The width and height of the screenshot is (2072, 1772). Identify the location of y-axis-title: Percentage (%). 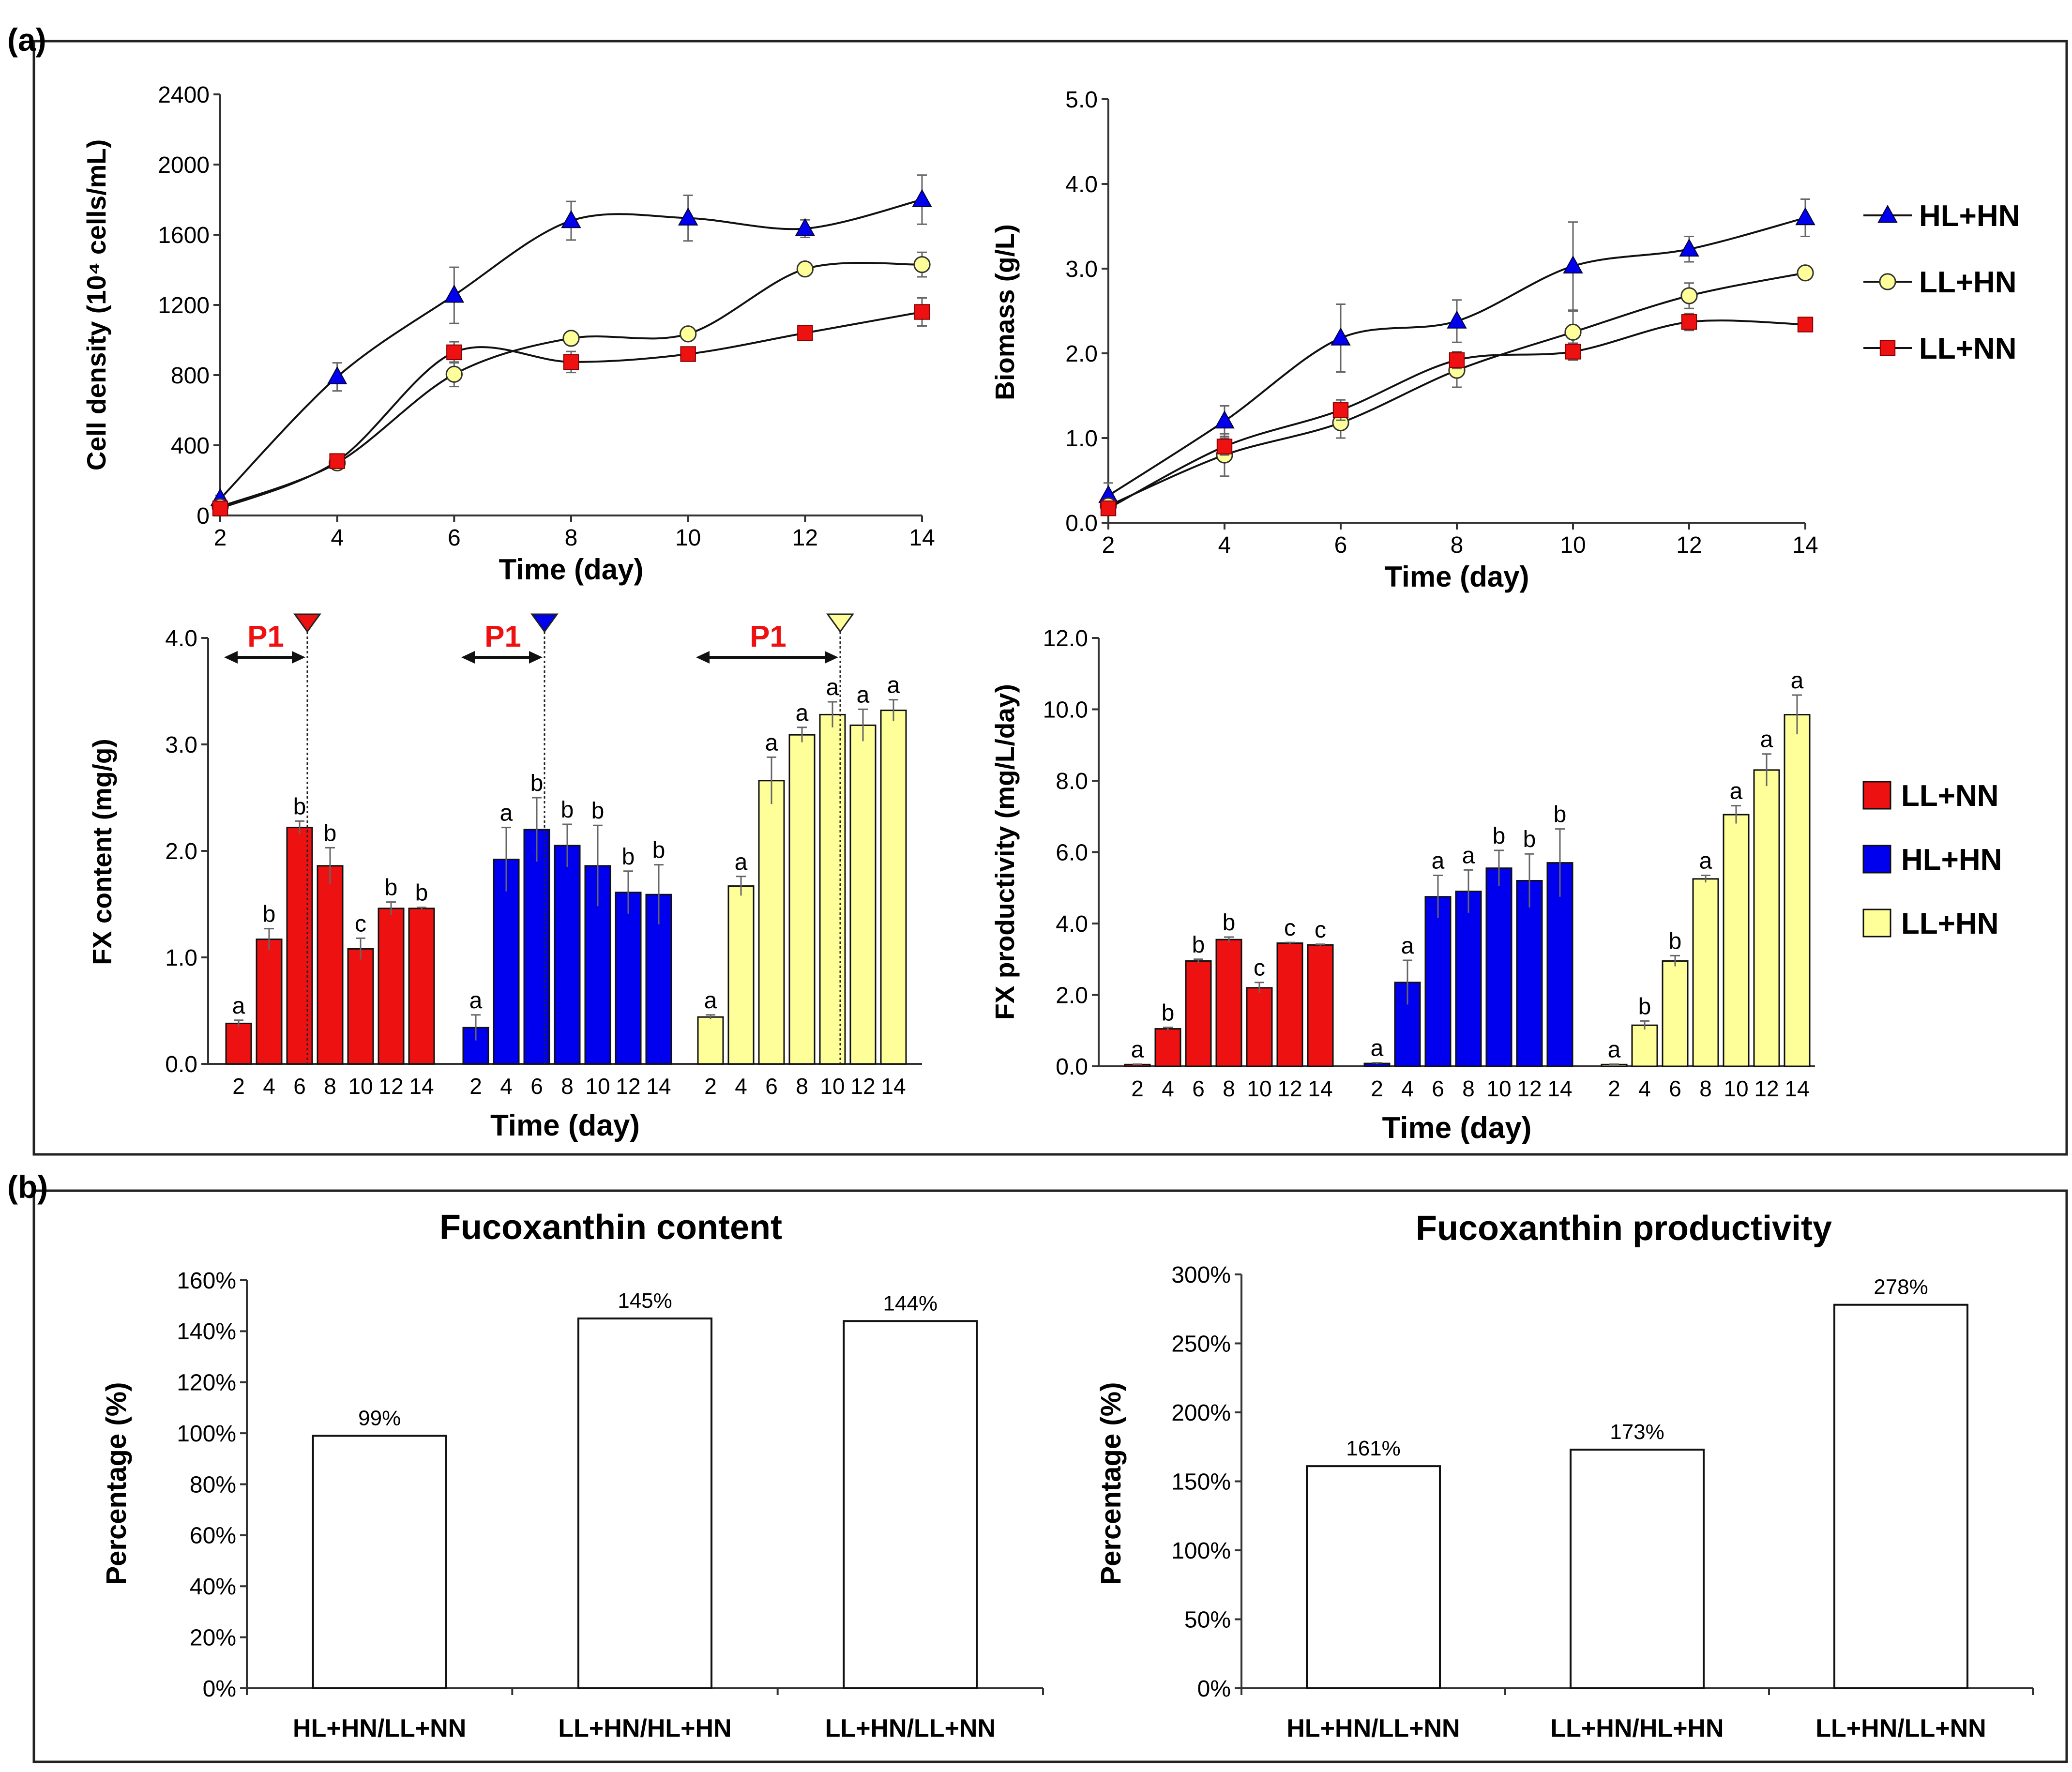
(1111, 1483).